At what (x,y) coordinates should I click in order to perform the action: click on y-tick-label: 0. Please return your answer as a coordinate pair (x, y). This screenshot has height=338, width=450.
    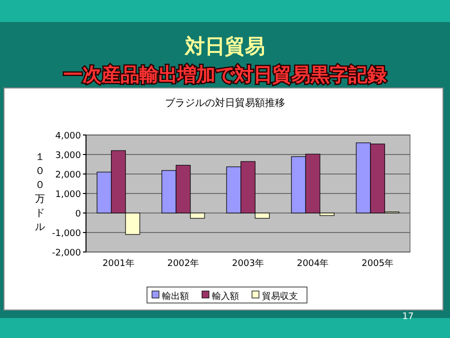
    Looking at the image, I should click on (78, 215).